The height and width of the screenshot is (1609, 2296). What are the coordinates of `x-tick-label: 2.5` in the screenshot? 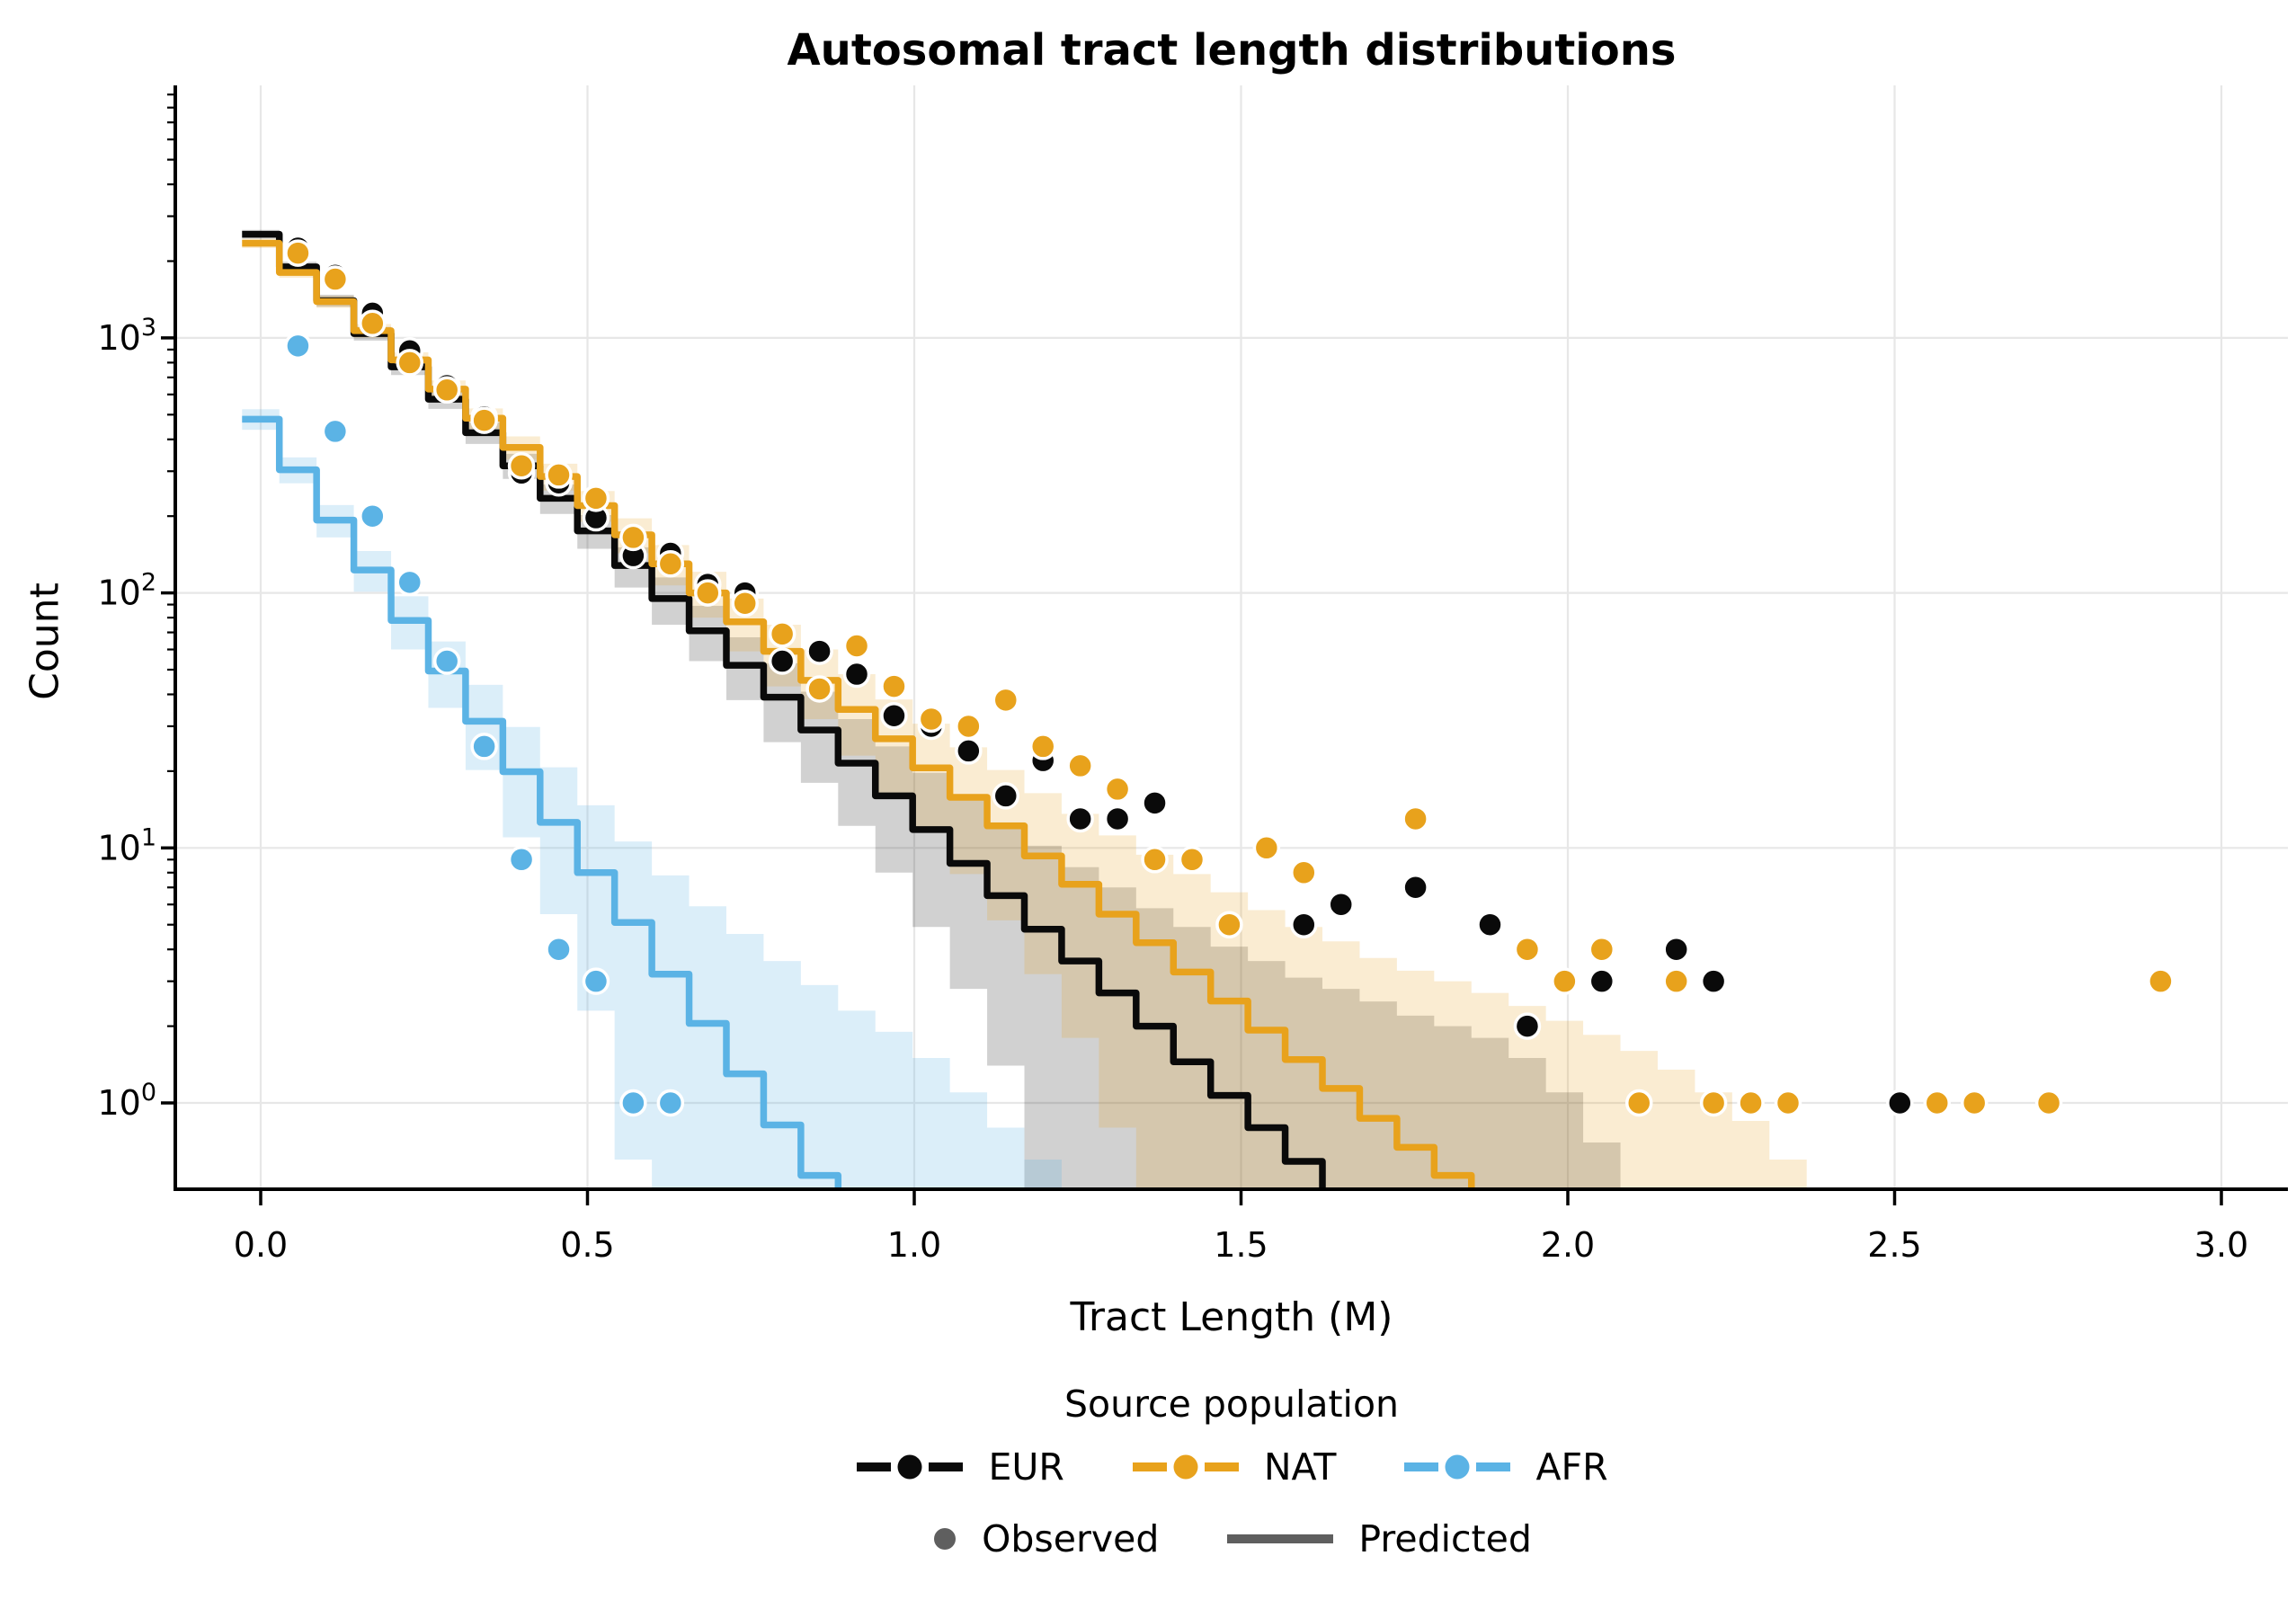 It's located at (1894, 1245).